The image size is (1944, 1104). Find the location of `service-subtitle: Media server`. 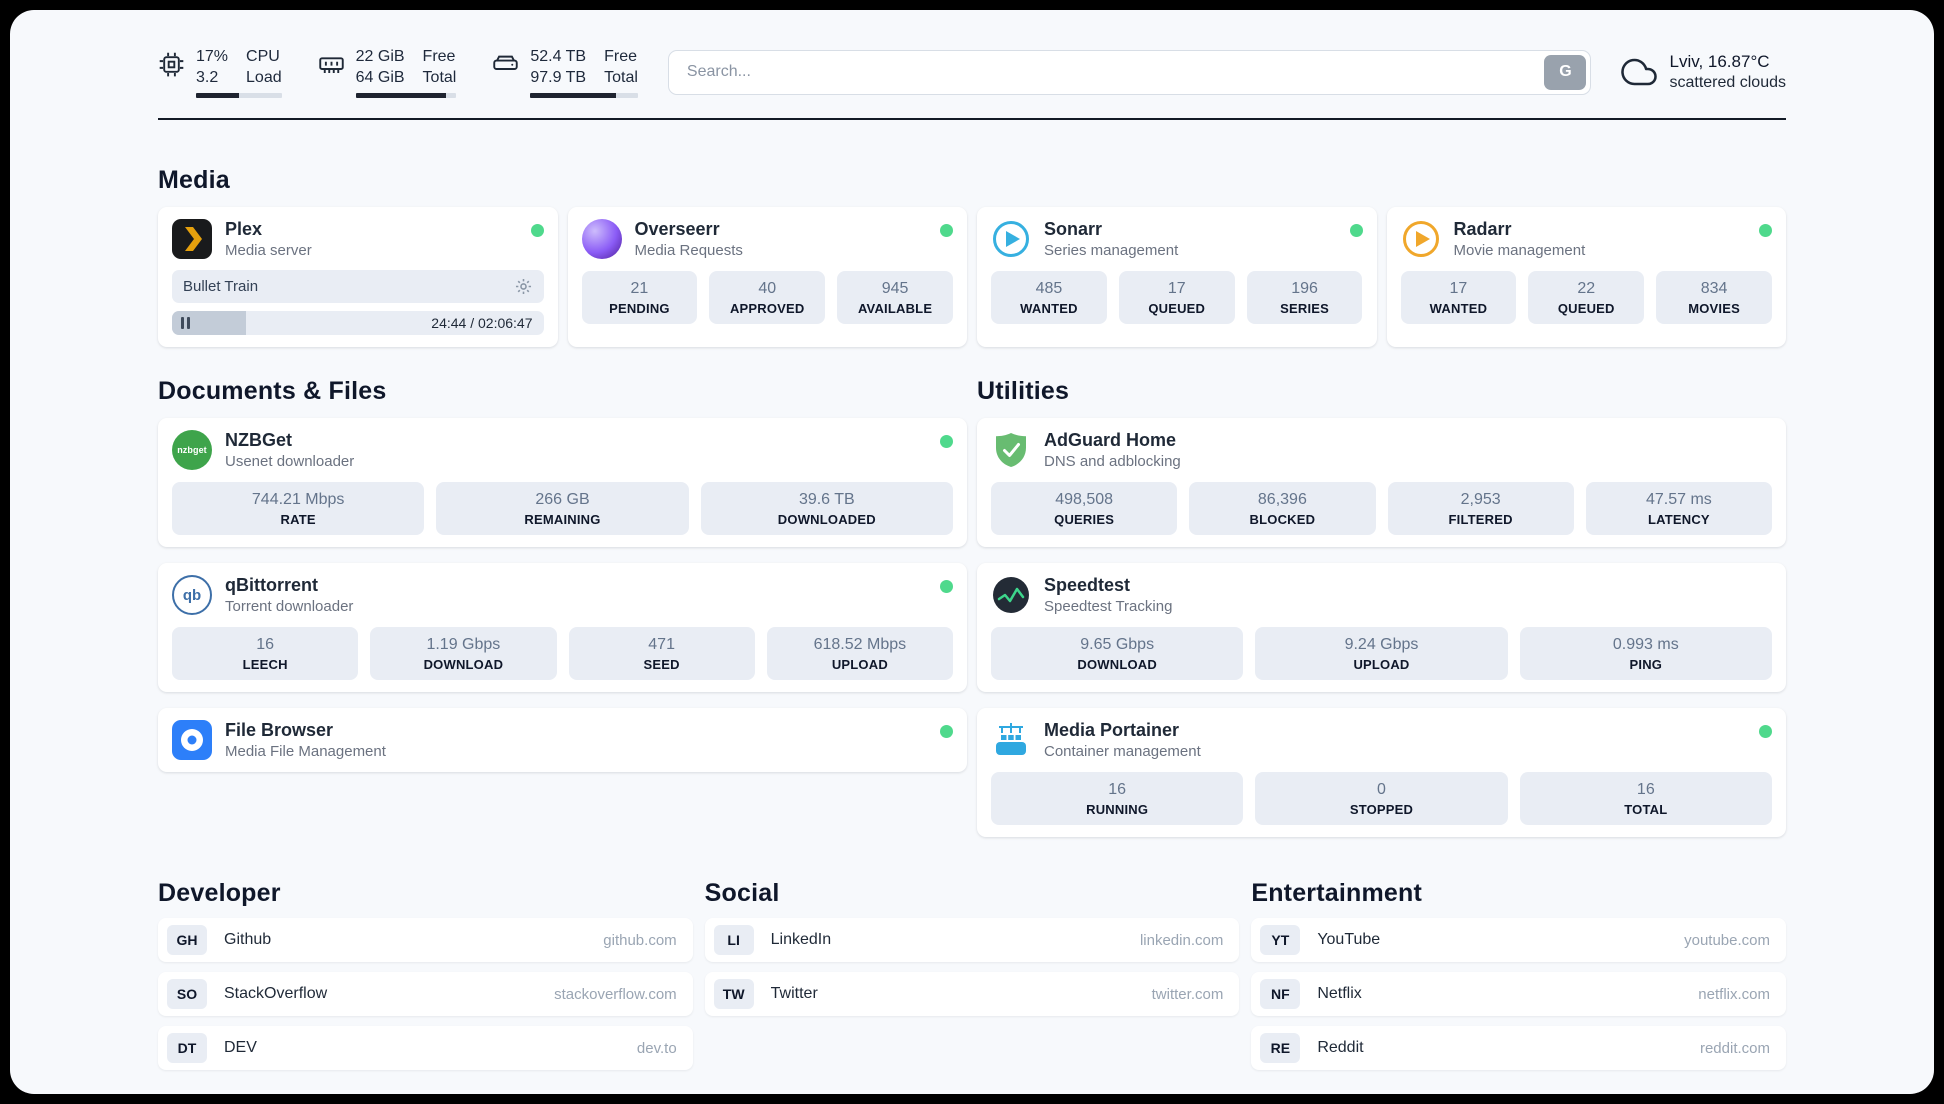

service-subtitle: Media server is located at coordinates (268, 250).